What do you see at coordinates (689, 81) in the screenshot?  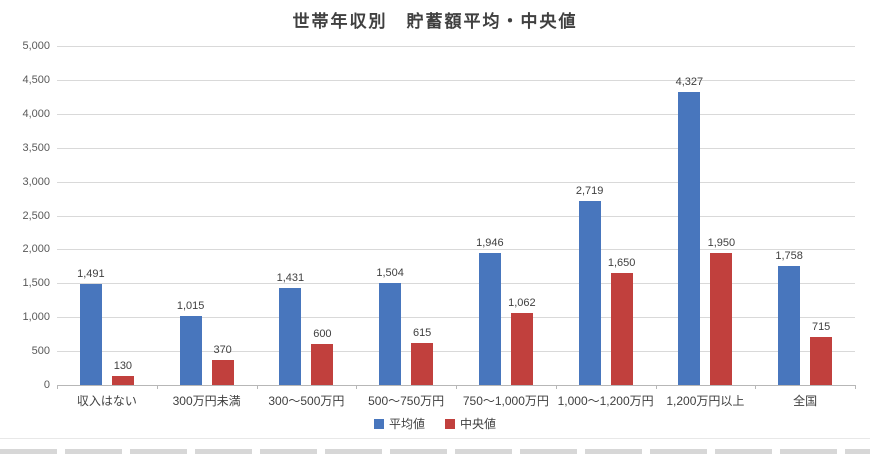 I see `bar-value-label: 4,327` at bounding box center [689, 81].